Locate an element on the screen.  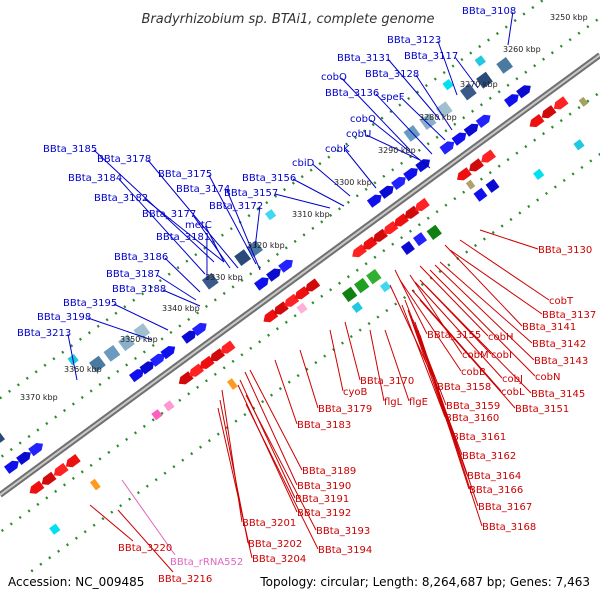
gene-label: BBta_3136 is located at coordinates (352, 93).